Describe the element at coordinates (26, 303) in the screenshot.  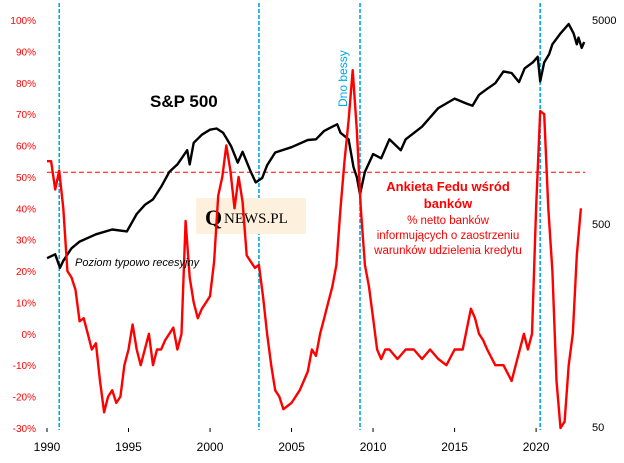
I see `left-tick-label-9: 10%` at that location.